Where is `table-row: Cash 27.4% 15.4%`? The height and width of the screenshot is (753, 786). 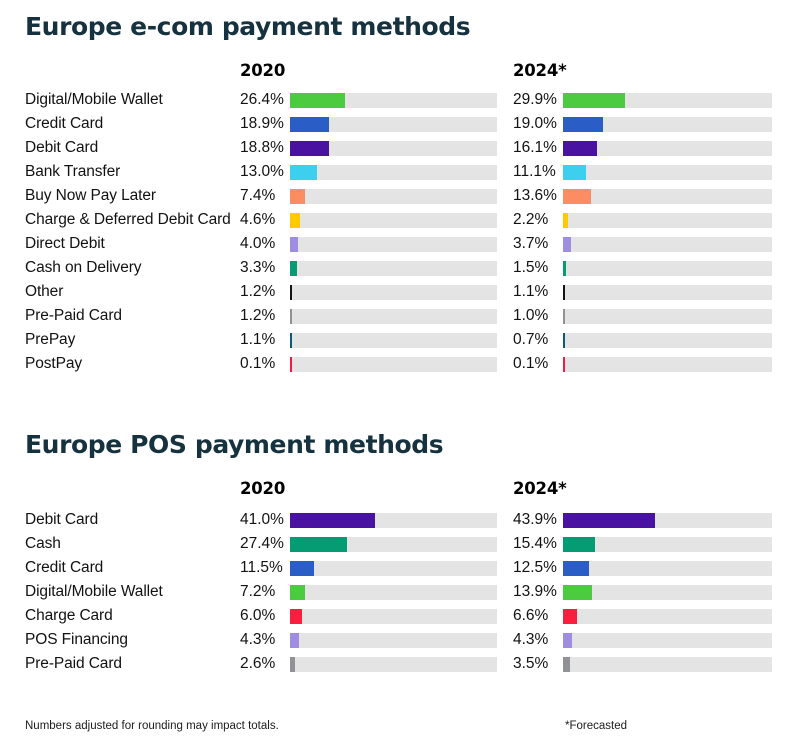 table-row: Cash 27.4% 15.4% is located at coordinates (405, 544).